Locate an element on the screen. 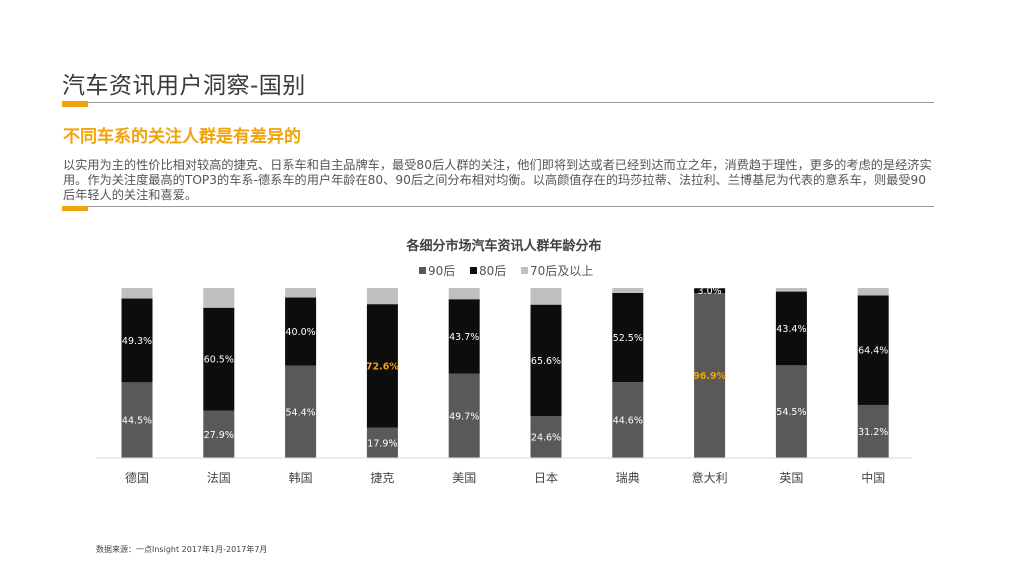  legend-label: 90后 is located at coordinates (441, 271).